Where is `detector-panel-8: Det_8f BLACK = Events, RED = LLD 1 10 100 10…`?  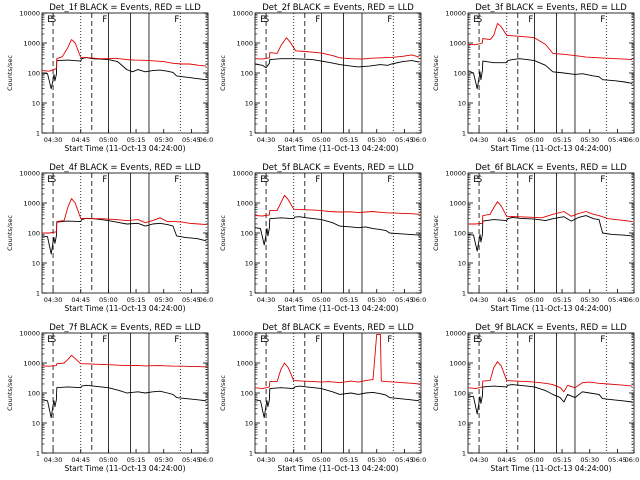 detector-panel-8: Det_8f BLACK = Events, RED = LLD 1 10 100 10… is located at coordinates (322, 398).